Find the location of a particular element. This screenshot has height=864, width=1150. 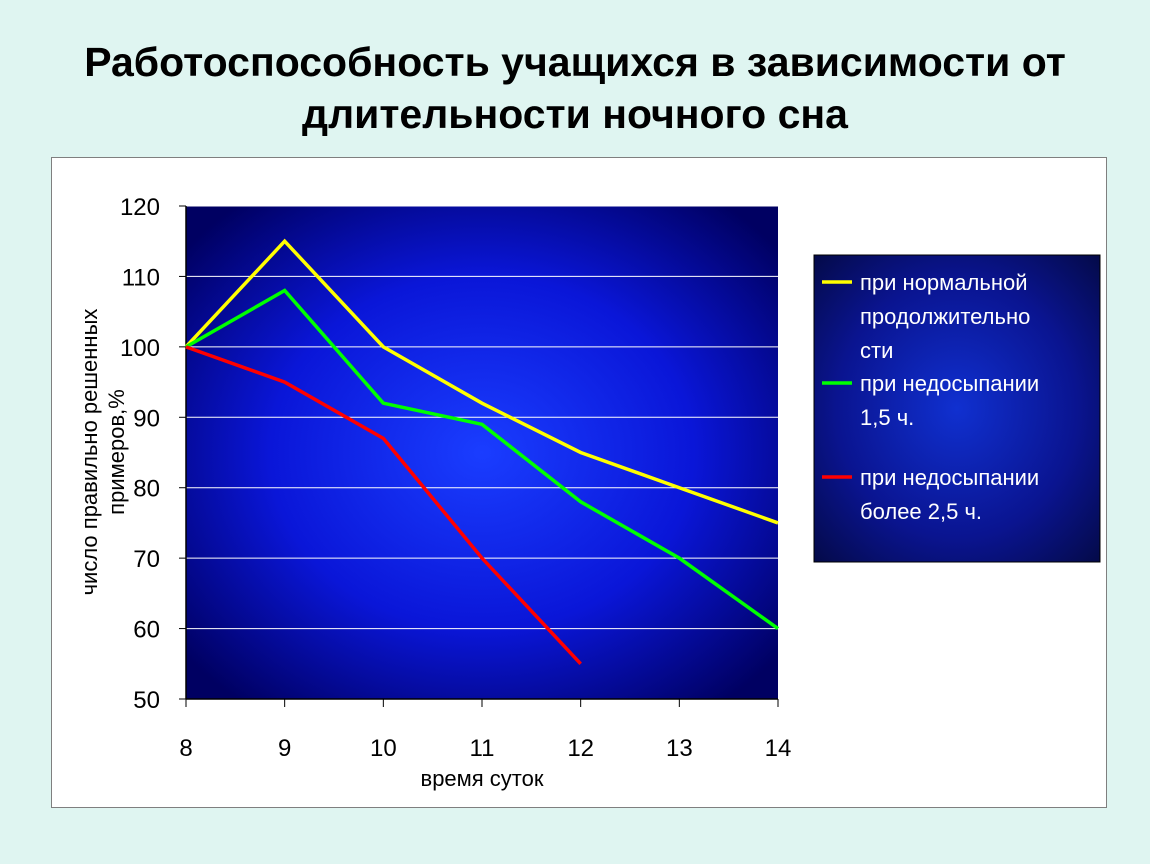

x-tick-label: 13 is located at coordinates (679, 748).